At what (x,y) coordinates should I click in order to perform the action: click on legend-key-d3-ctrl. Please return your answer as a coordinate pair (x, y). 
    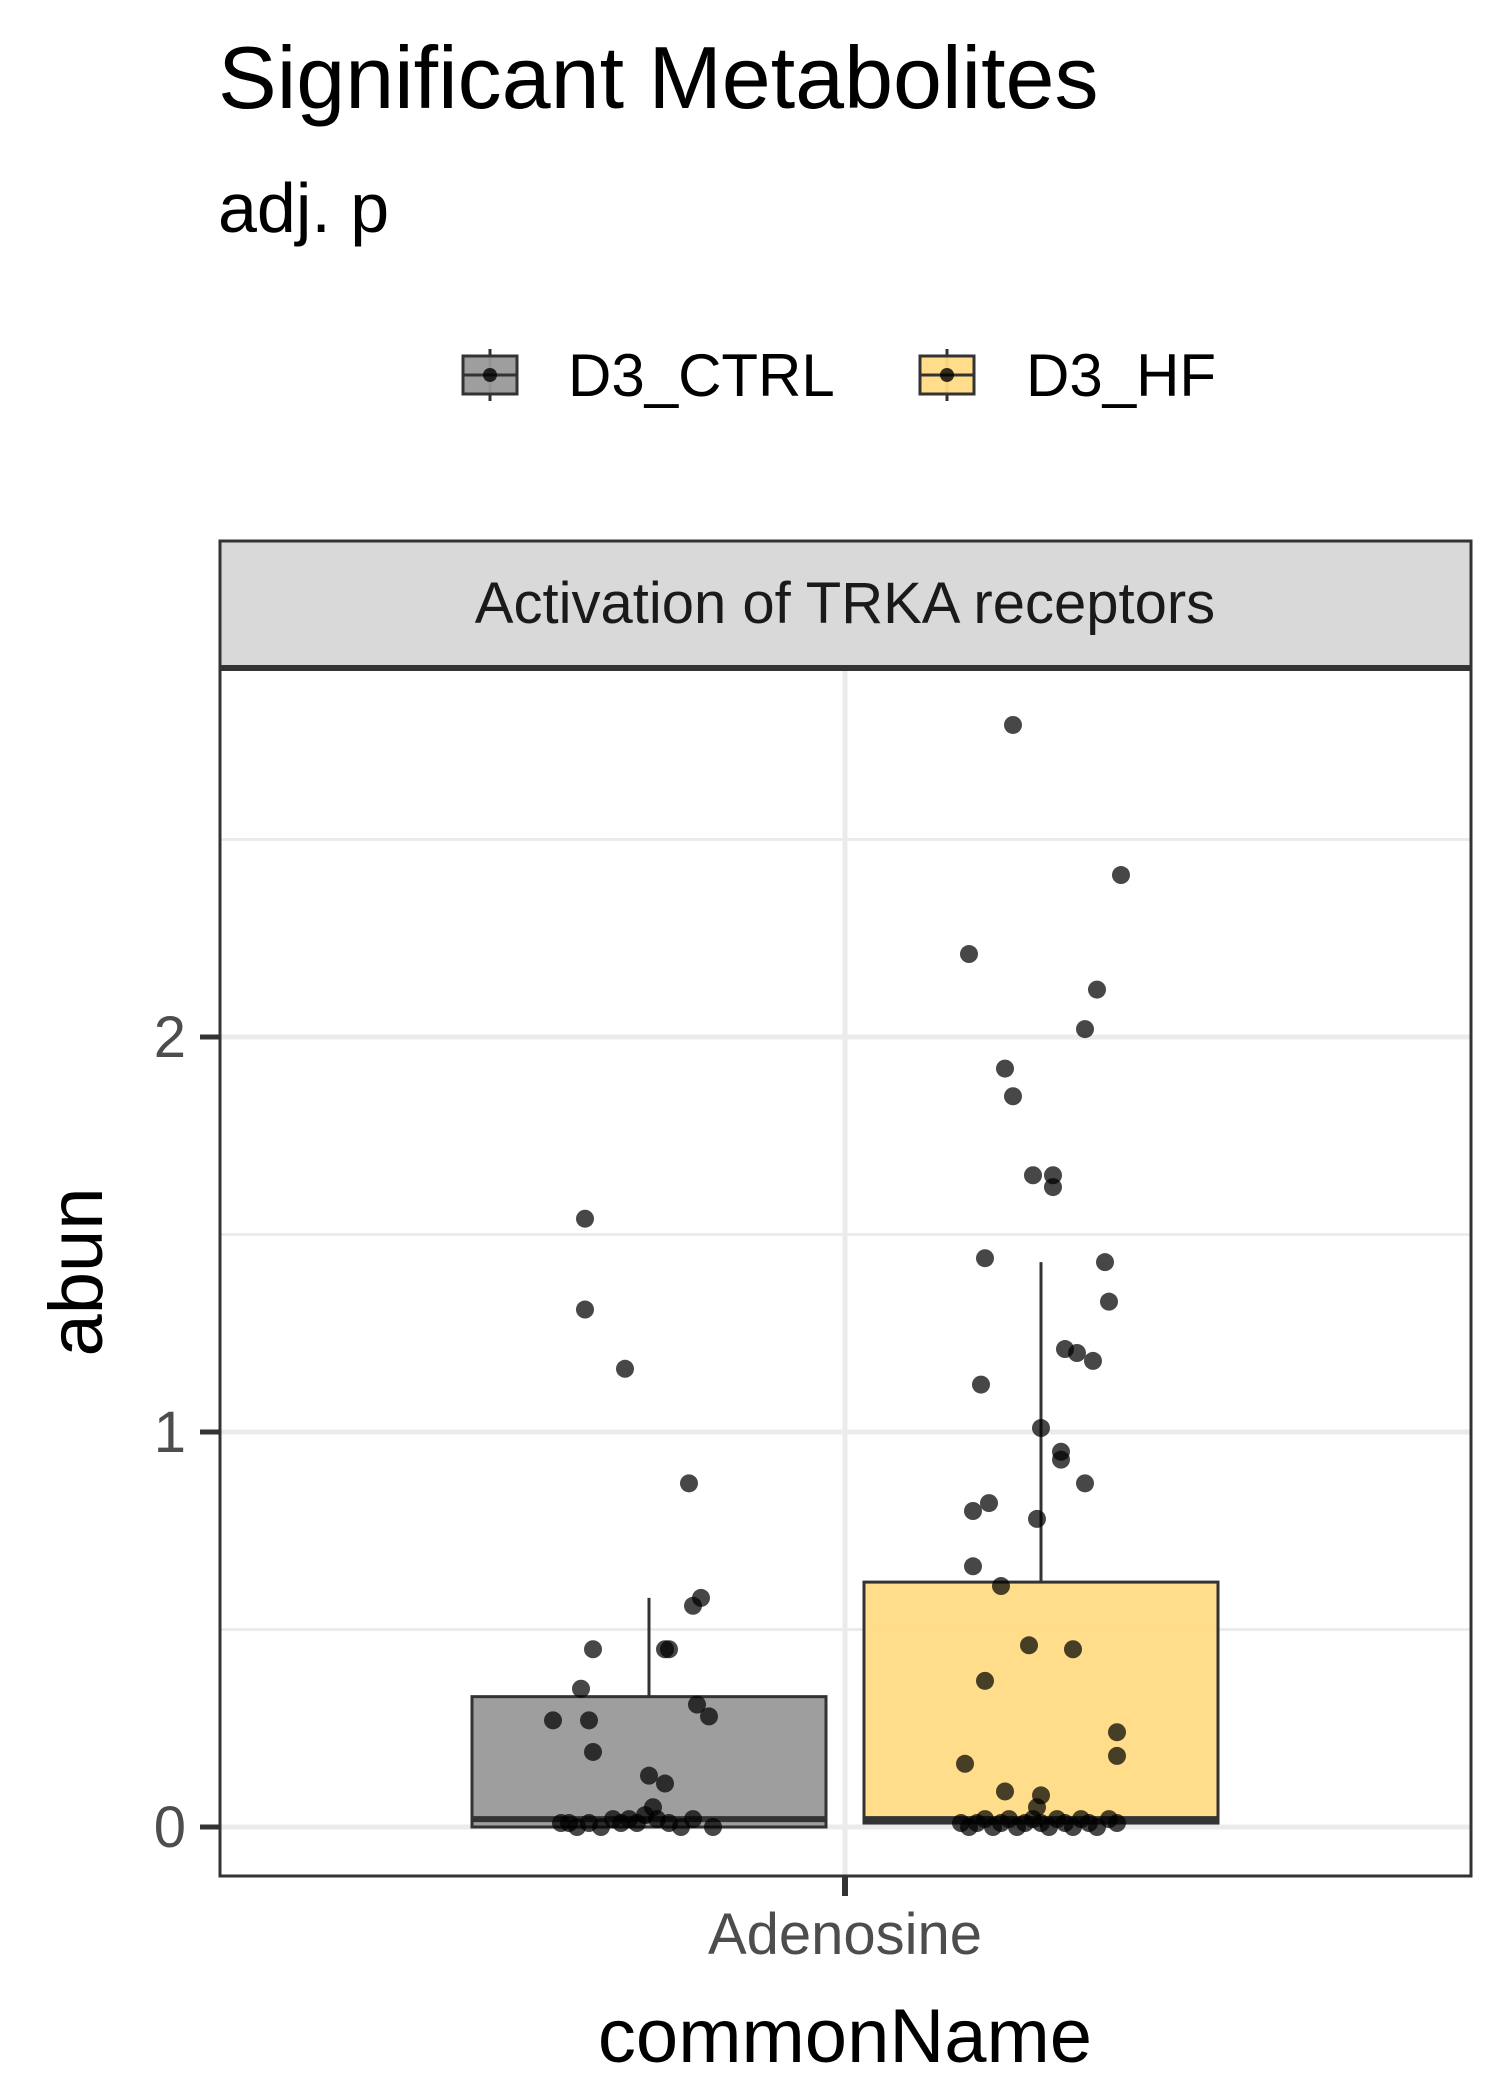
    Looking at the image, I should click on (490, 375).